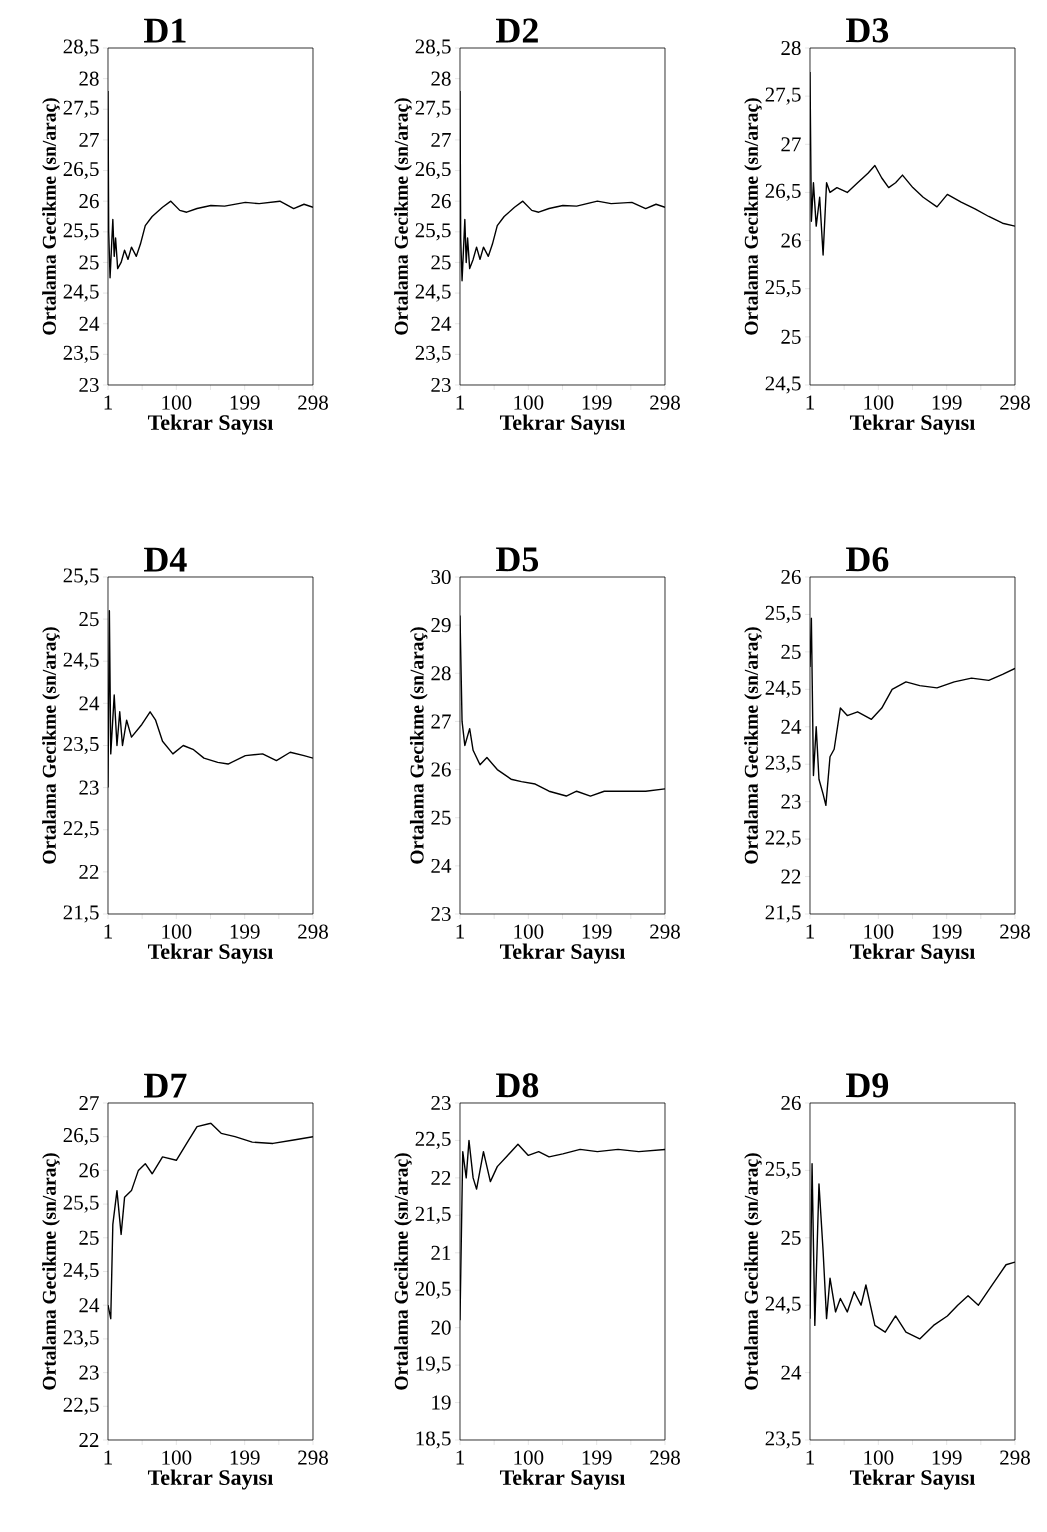 Image resolution: width=1047 pixels, height=1532 pixels. I want to click on chart-title: D3, so click(867, 30).